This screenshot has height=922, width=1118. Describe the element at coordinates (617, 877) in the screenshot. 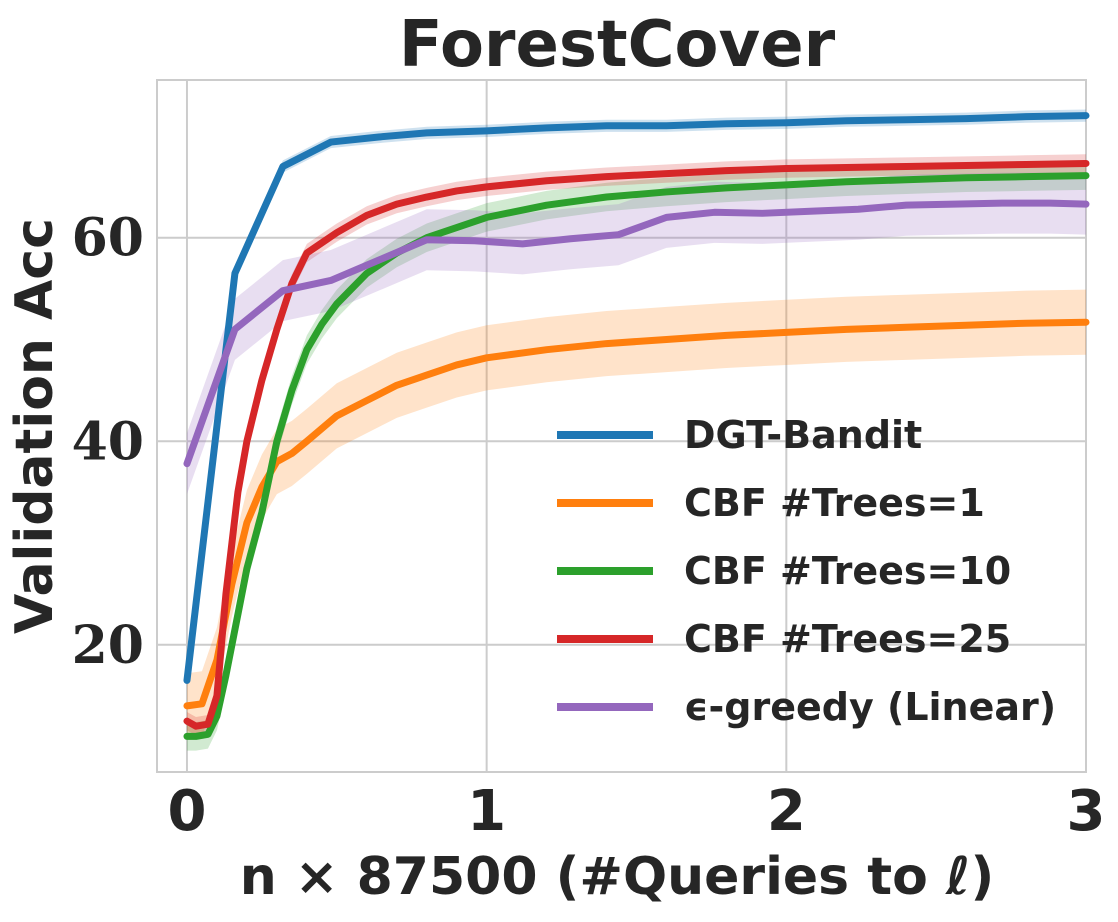

I see `x-axis-label: n × 87500 (#Queries to ℓ)` at that location.